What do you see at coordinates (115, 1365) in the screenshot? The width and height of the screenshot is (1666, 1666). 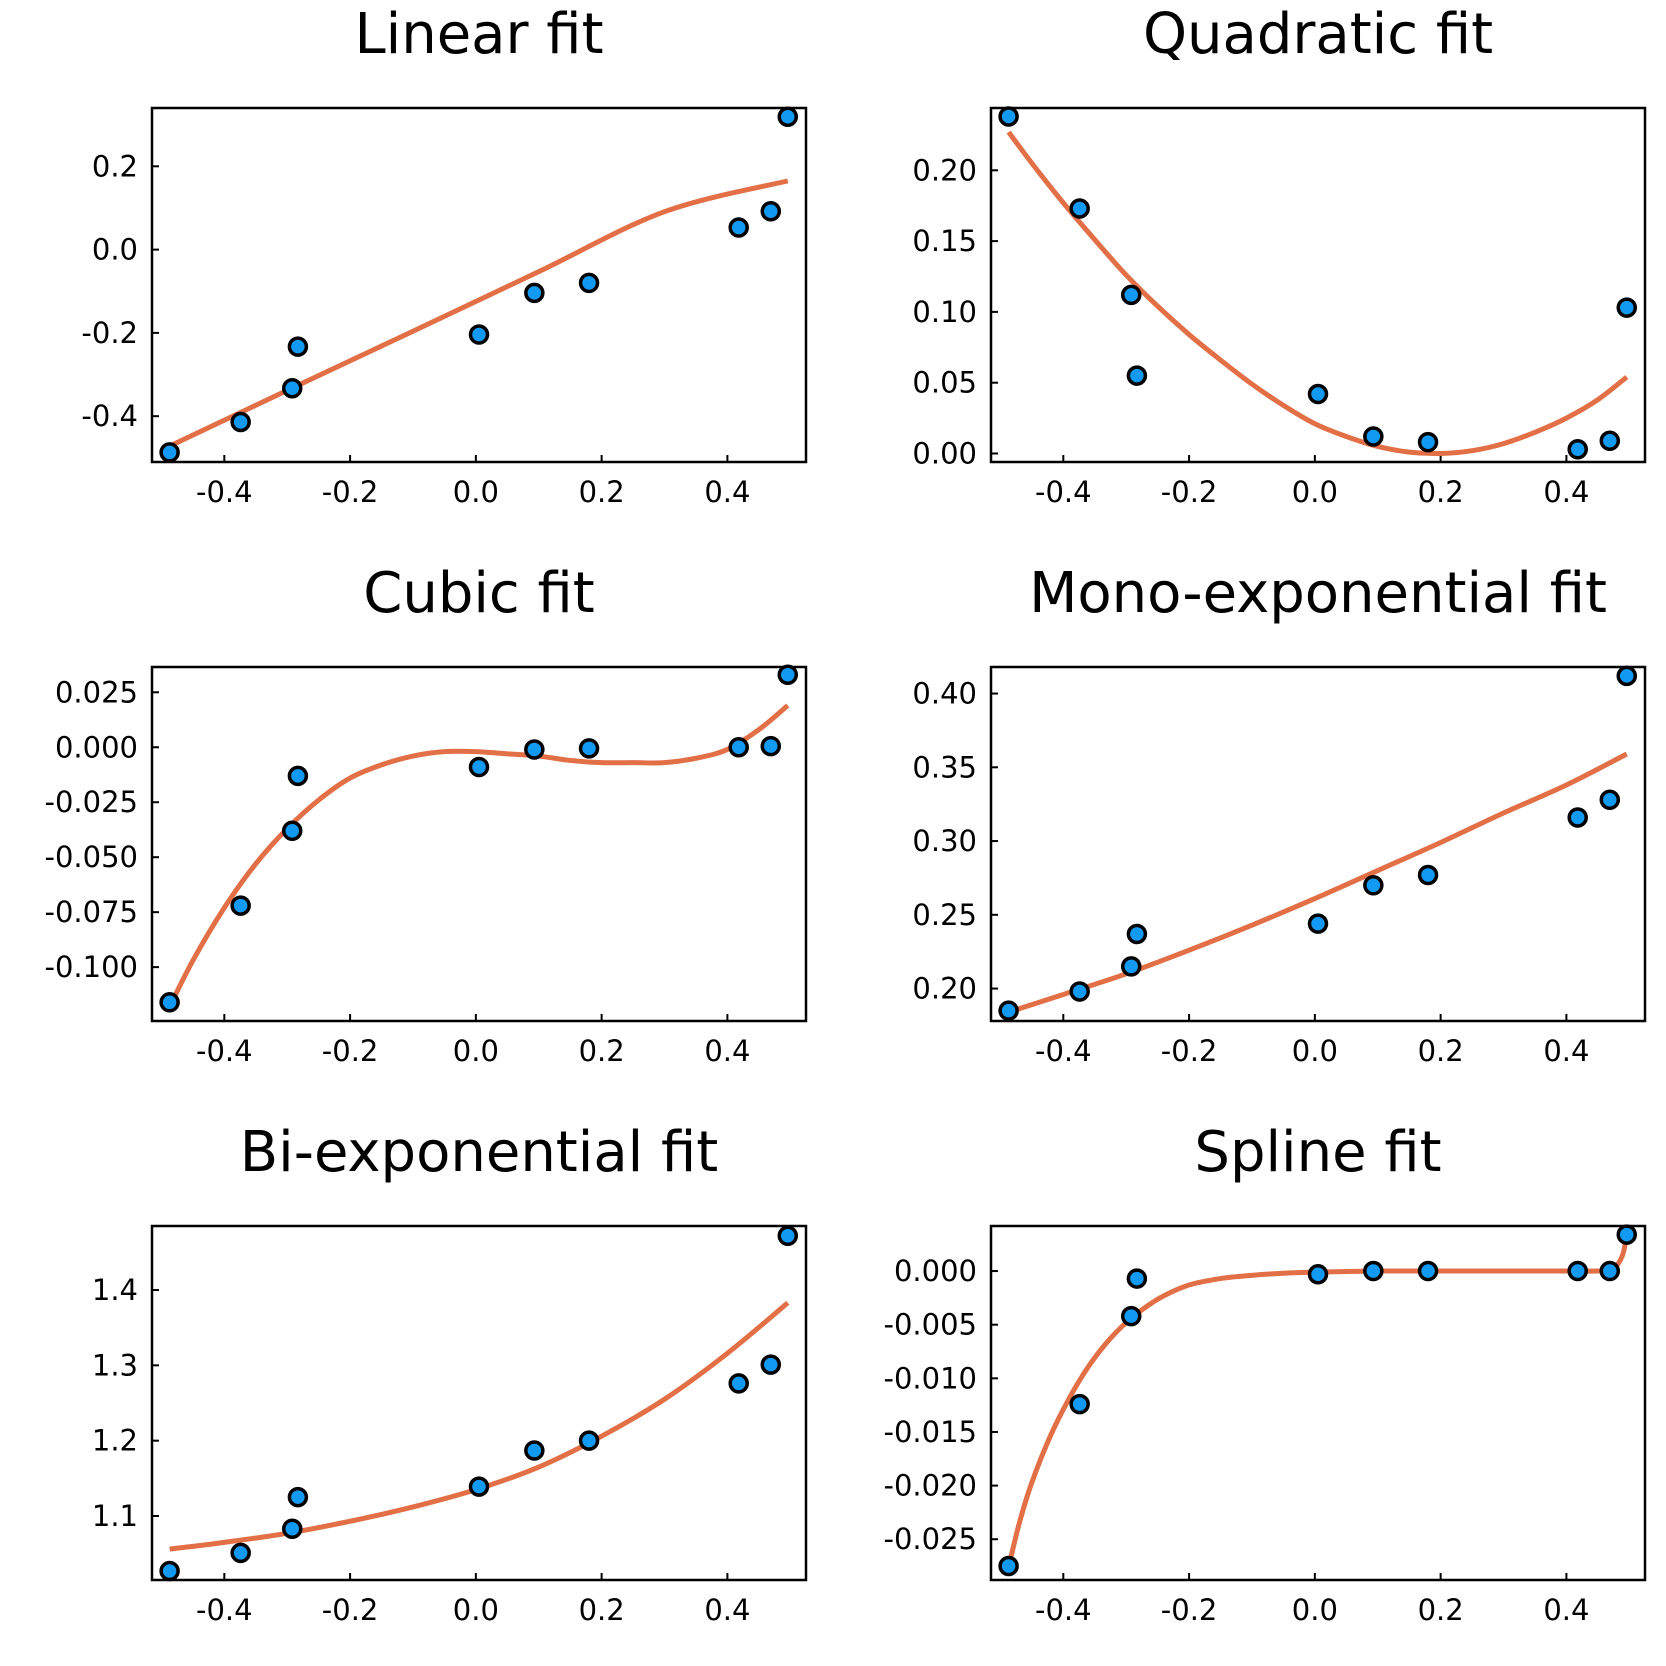 I see `y-tick-label: 1.3` at bounding box center [115, 1365].